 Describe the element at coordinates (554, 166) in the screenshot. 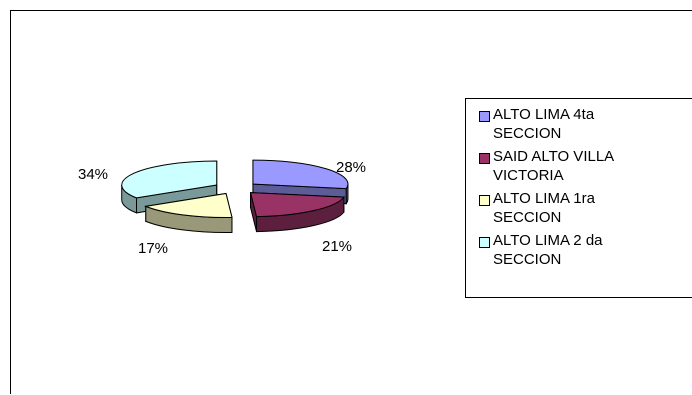

I see `legend-label: SAID ALTO VILLA VICTORIA` at that location.